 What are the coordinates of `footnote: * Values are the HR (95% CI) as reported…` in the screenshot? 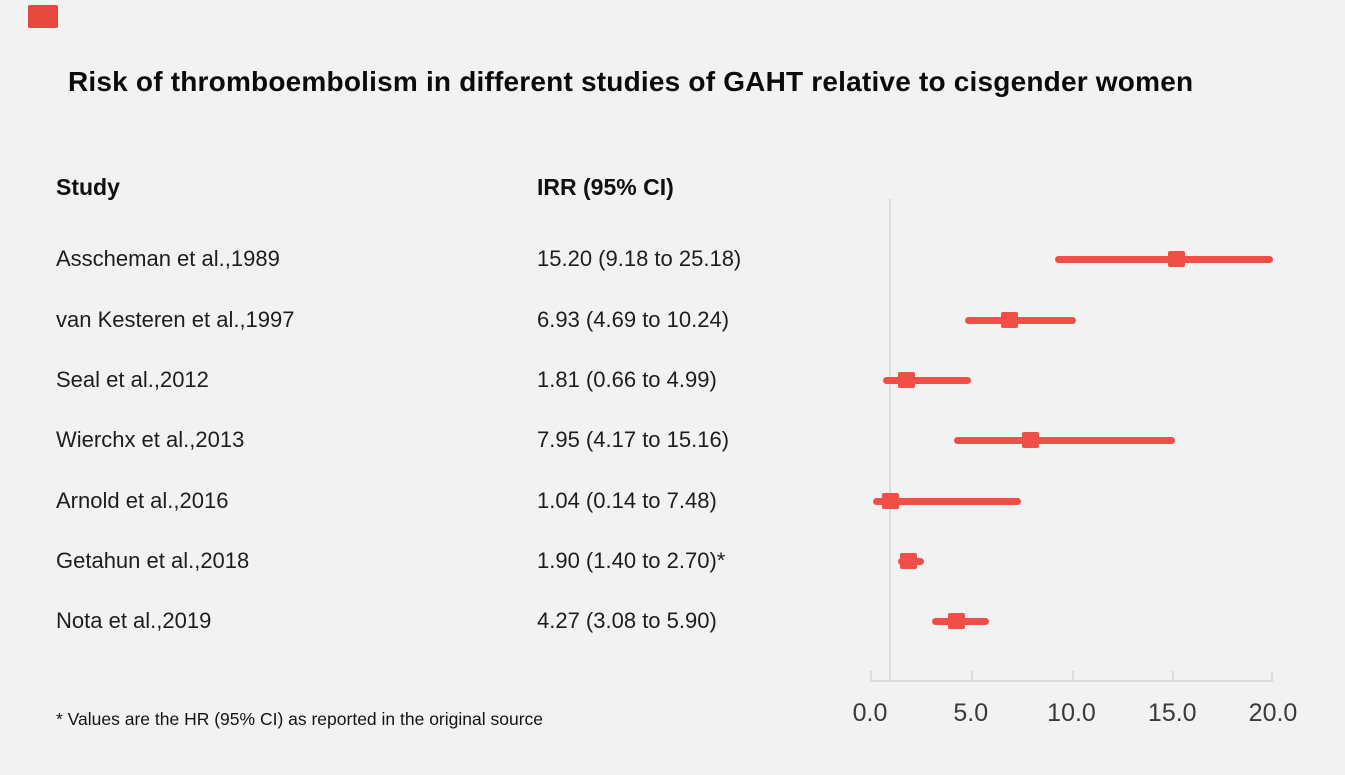 It's located at (300, 719).